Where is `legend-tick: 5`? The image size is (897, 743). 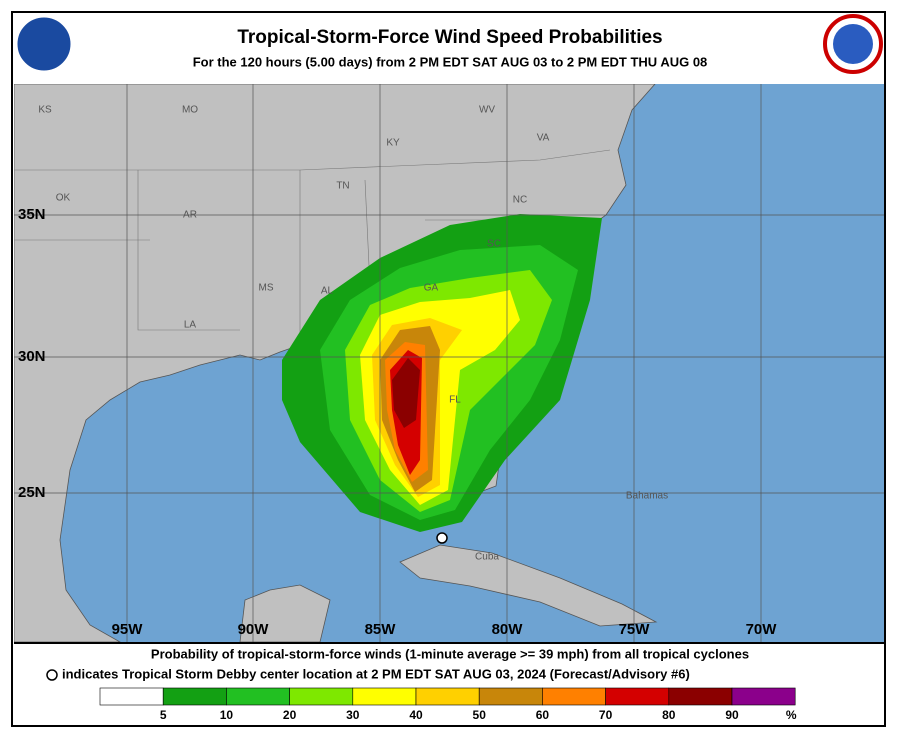 legend-tick: 5 is located at coordinates (163, 715).